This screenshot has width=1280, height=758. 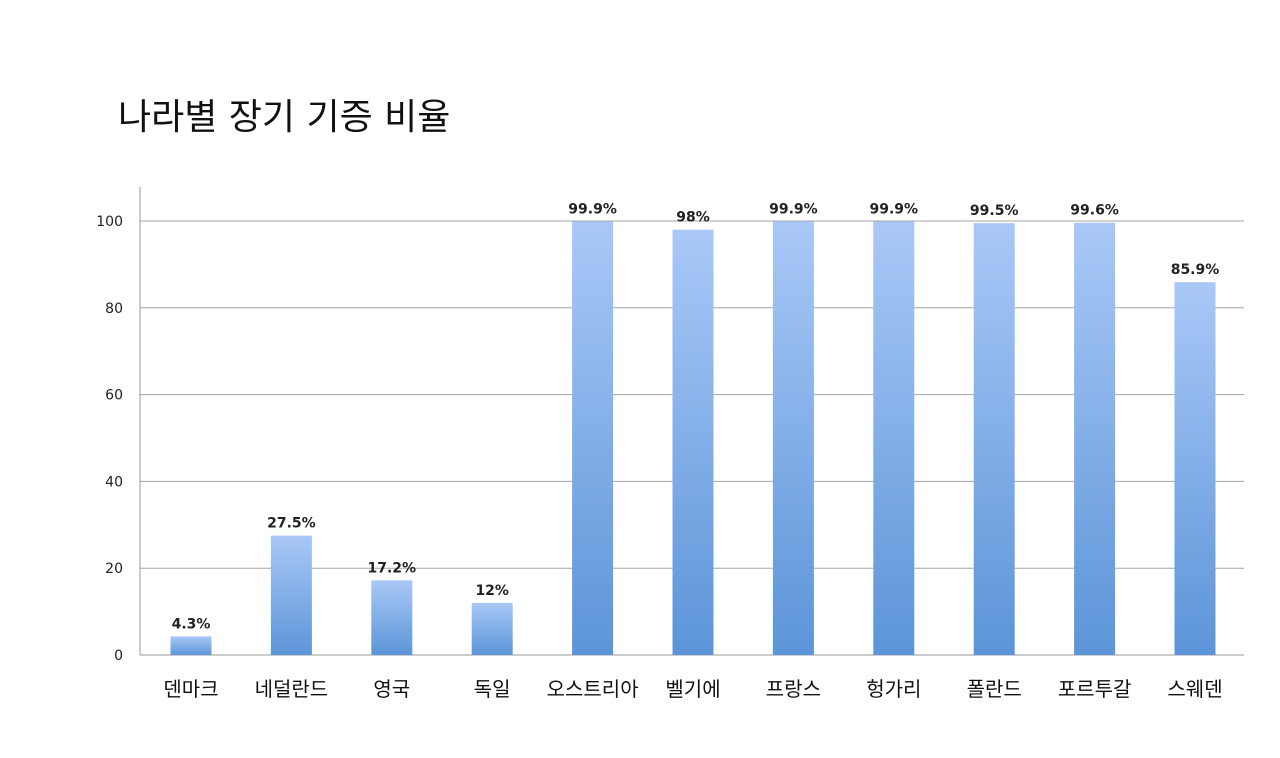 I want to click on chart-title: 나라별 장기 기증 비율, so click(x=284, y=117).